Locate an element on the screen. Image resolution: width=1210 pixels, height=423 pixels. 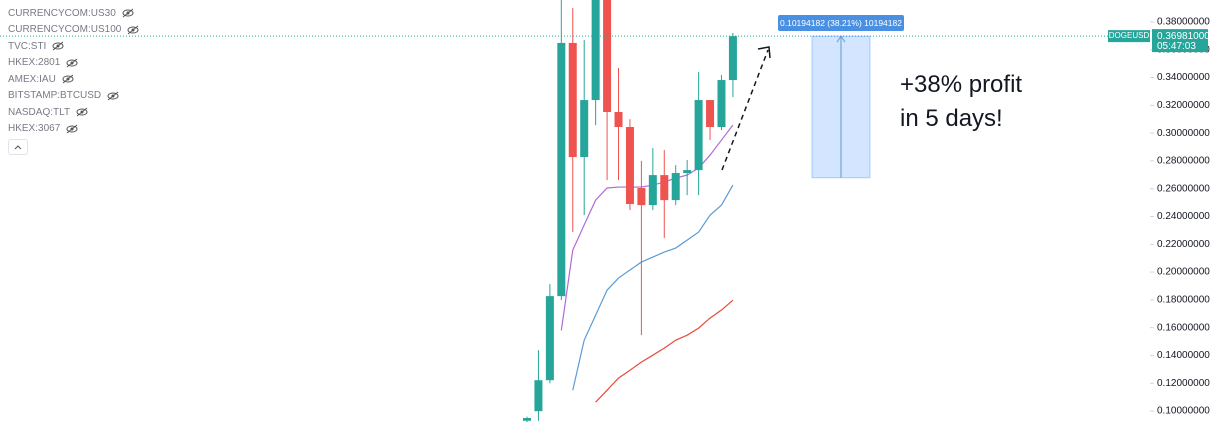
y-tick-label: 0.34000000 is located at coordinates (1183, 77).